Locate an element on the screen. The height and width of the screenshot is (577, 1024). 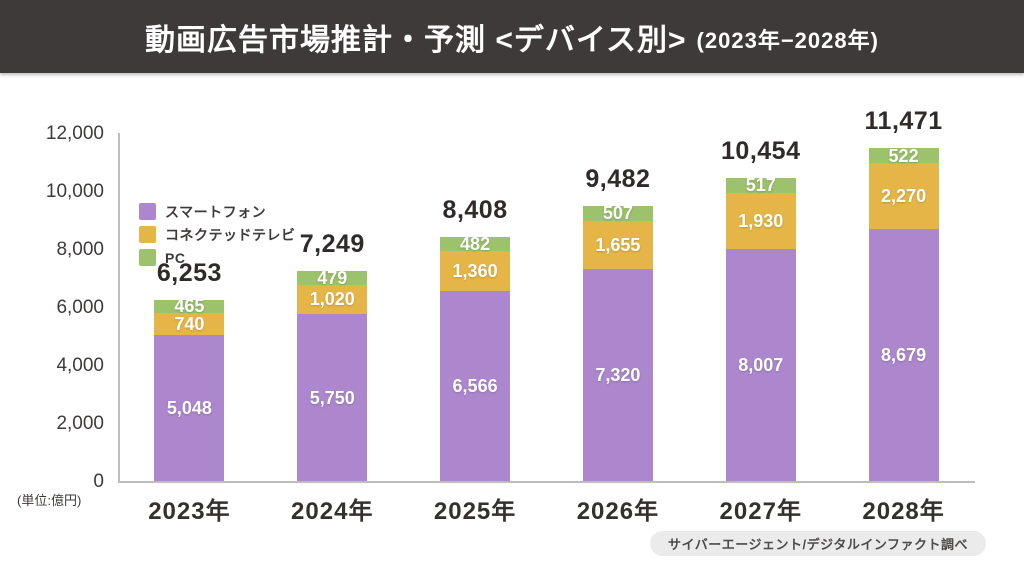
bar-segment-value: 517 is located at coordinates (760, 185).